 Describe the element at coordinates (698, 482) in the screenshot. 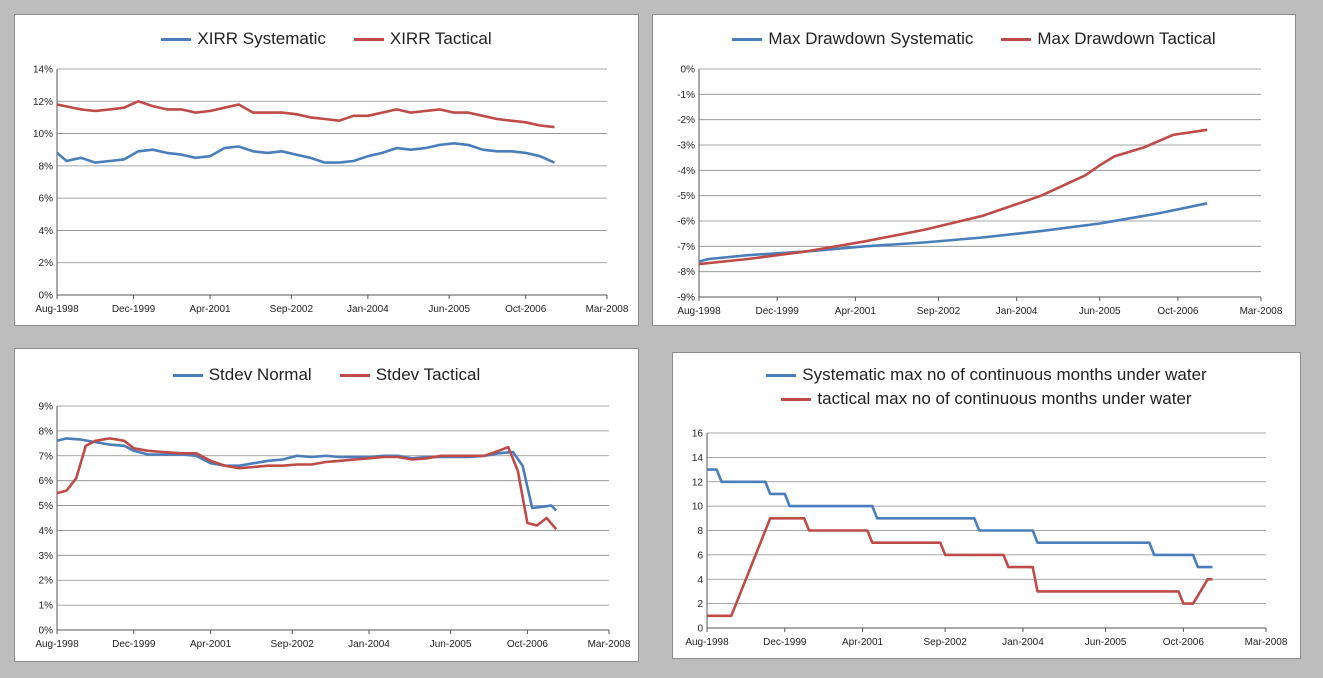

I see `y-tick-label: 12` at that location.